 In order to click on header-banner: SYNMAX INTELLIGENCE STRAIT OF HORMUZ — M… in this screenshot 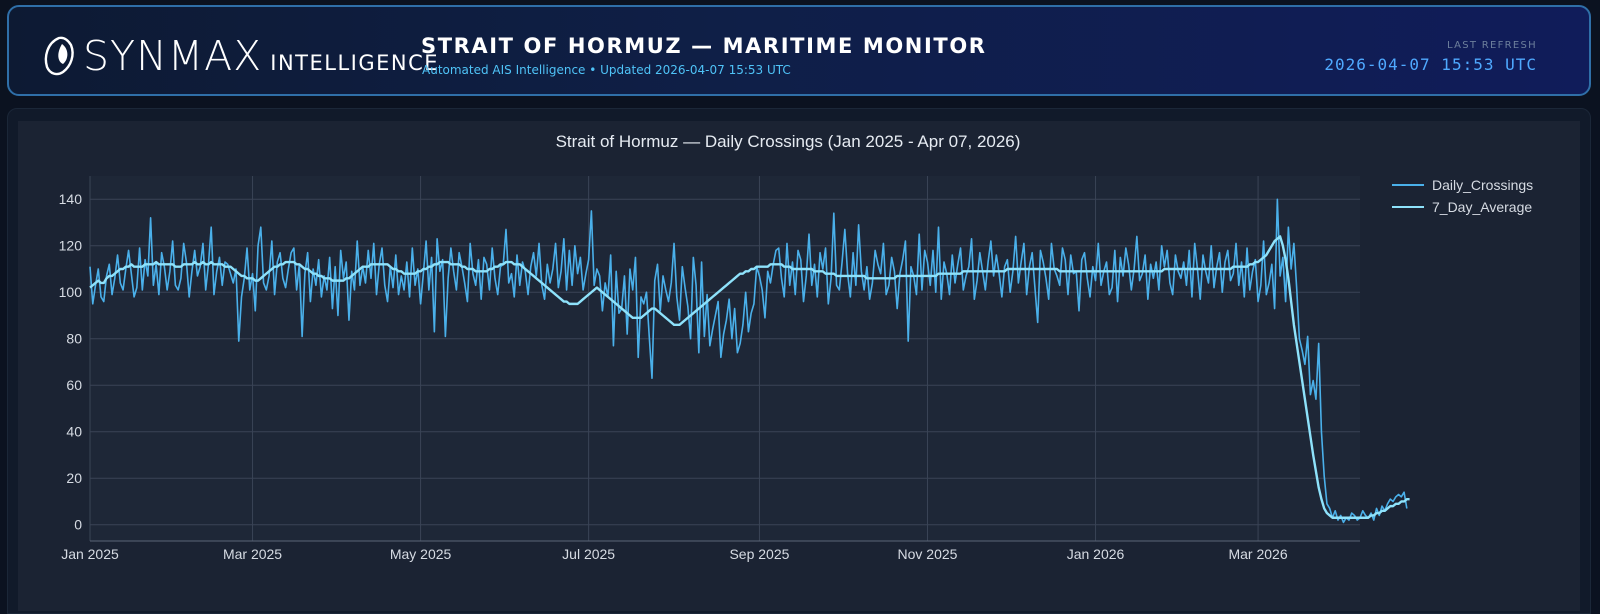, I will do `click(799, 50)`.